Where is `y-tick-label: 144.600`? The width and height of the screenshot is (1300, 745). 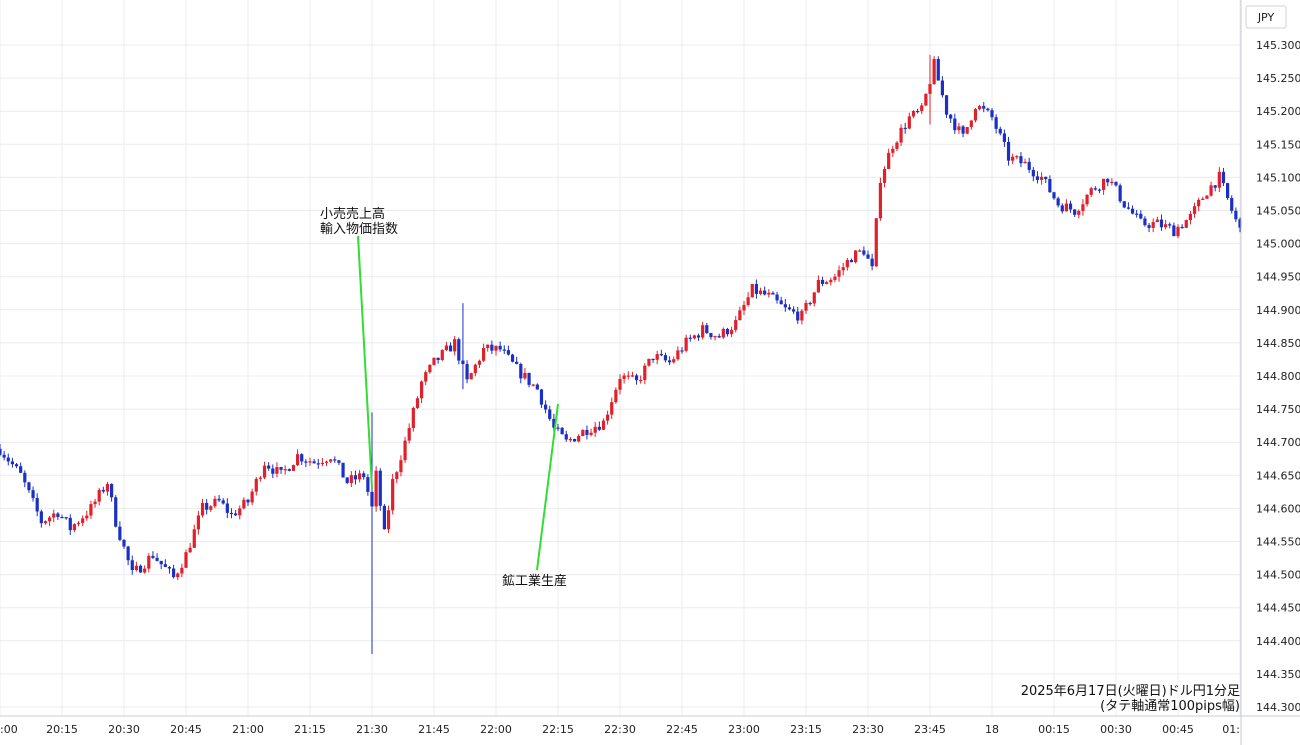
y-tick-label: 144.600 is located at coordinates (1278, 508).